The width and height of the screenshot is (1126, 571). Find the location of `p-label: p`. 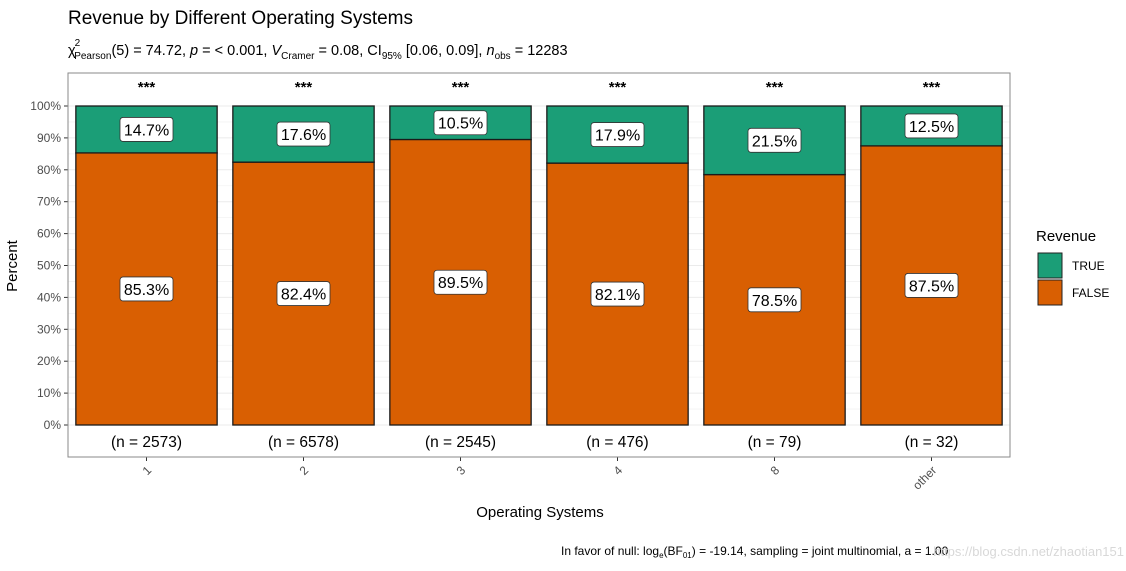

p-label: p is located at coordinates (193, 51).